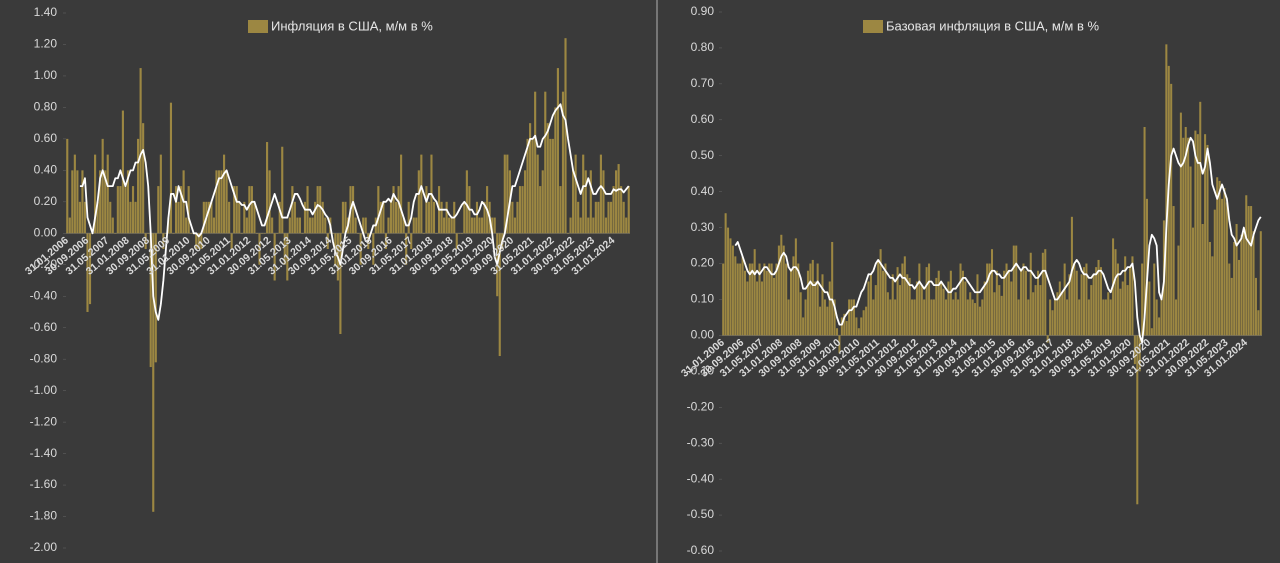 The width and height of the screenshot is (1280, 563). I want to click on y-tick-label: -0.10, so click(701, 371).